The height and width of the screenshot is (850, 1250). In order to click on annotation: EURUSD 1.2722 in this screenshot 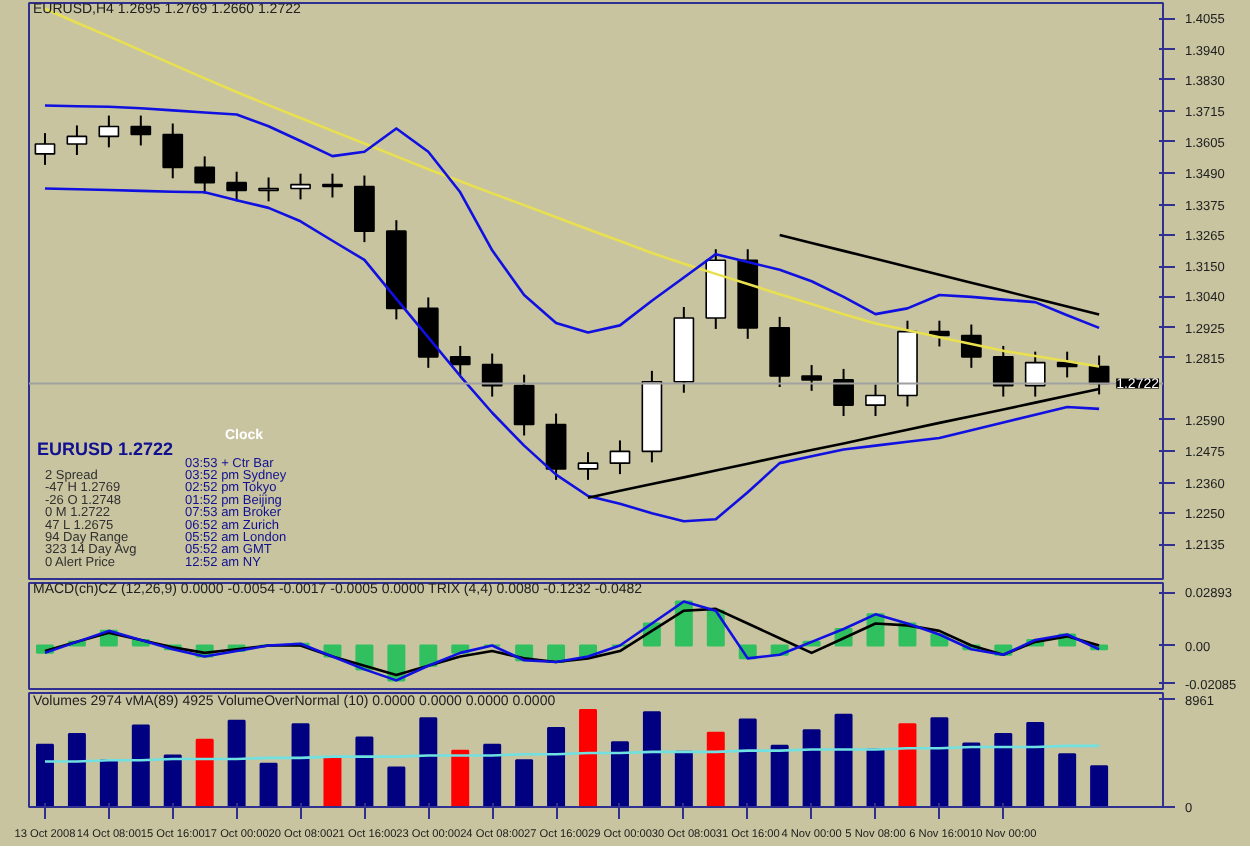, I will do `click(105, 449)`.